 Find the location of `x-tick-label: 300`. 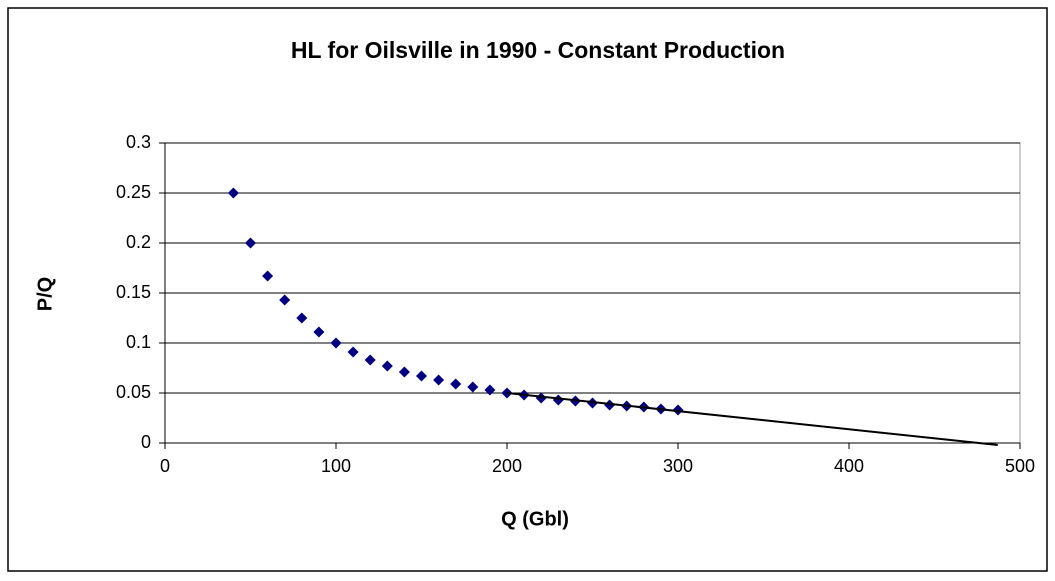

x-tick-label: 300 is located at coordinates (678, 466).